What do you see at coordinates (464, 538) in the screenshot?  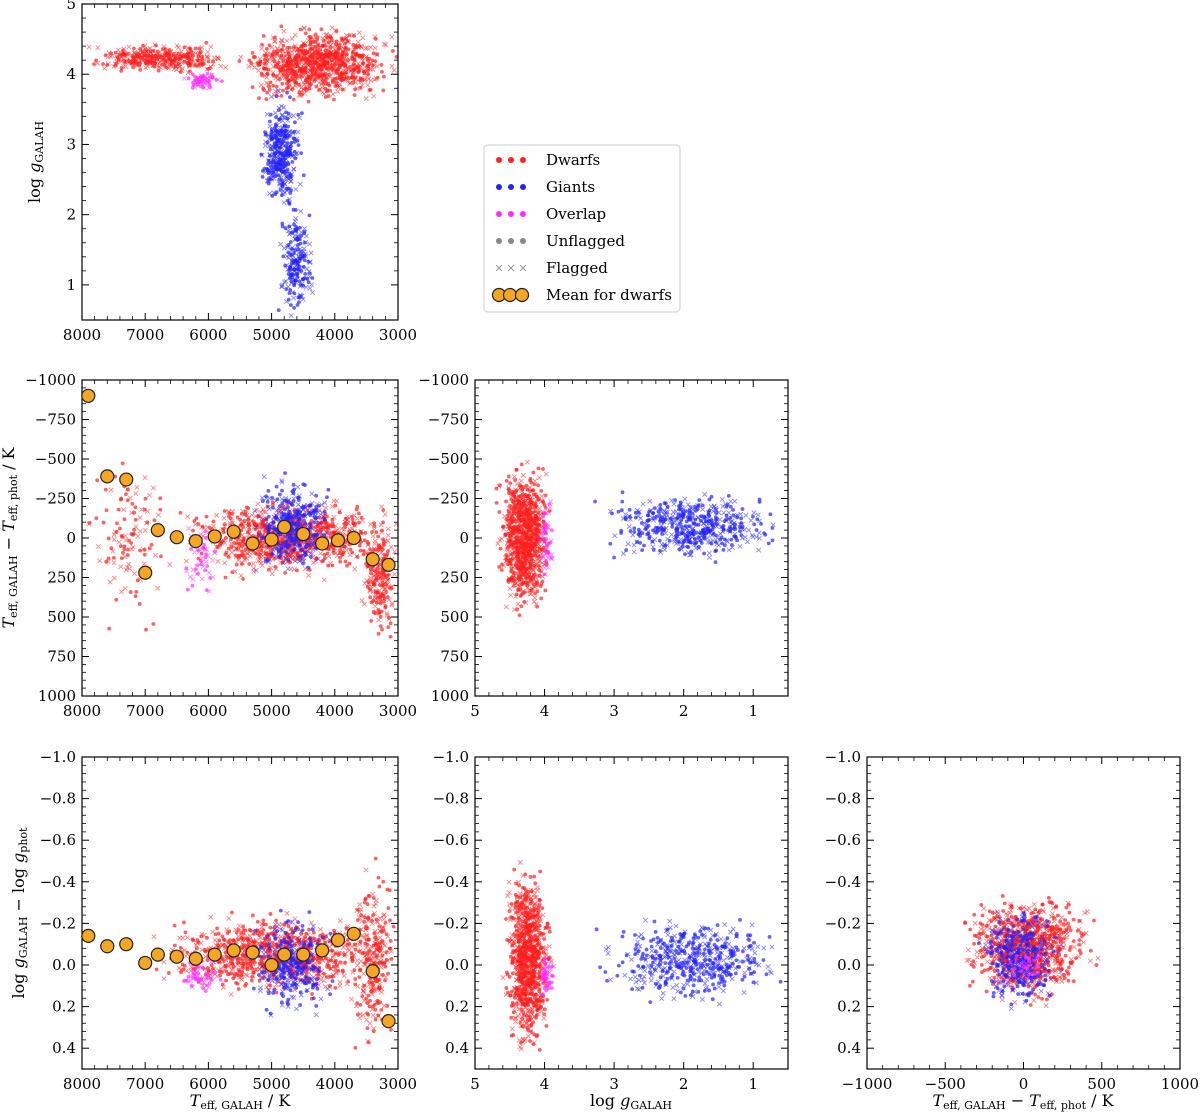 I see `y-tick-label: 0` at bounding box center [464, 538].